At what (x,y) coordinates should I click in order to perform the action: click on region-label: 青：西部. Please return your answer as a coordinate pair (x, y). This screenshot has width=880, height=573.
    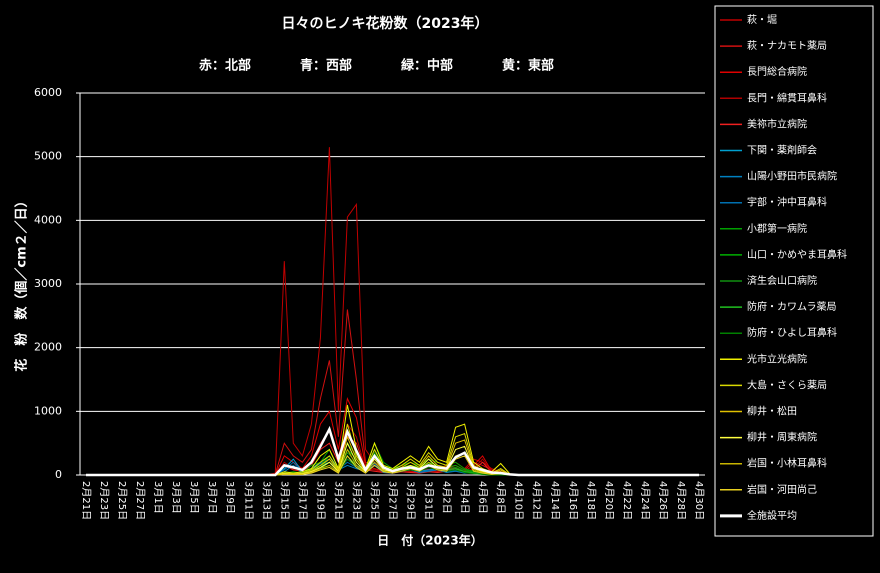
    Looking at the image, I should click on (326, 66).